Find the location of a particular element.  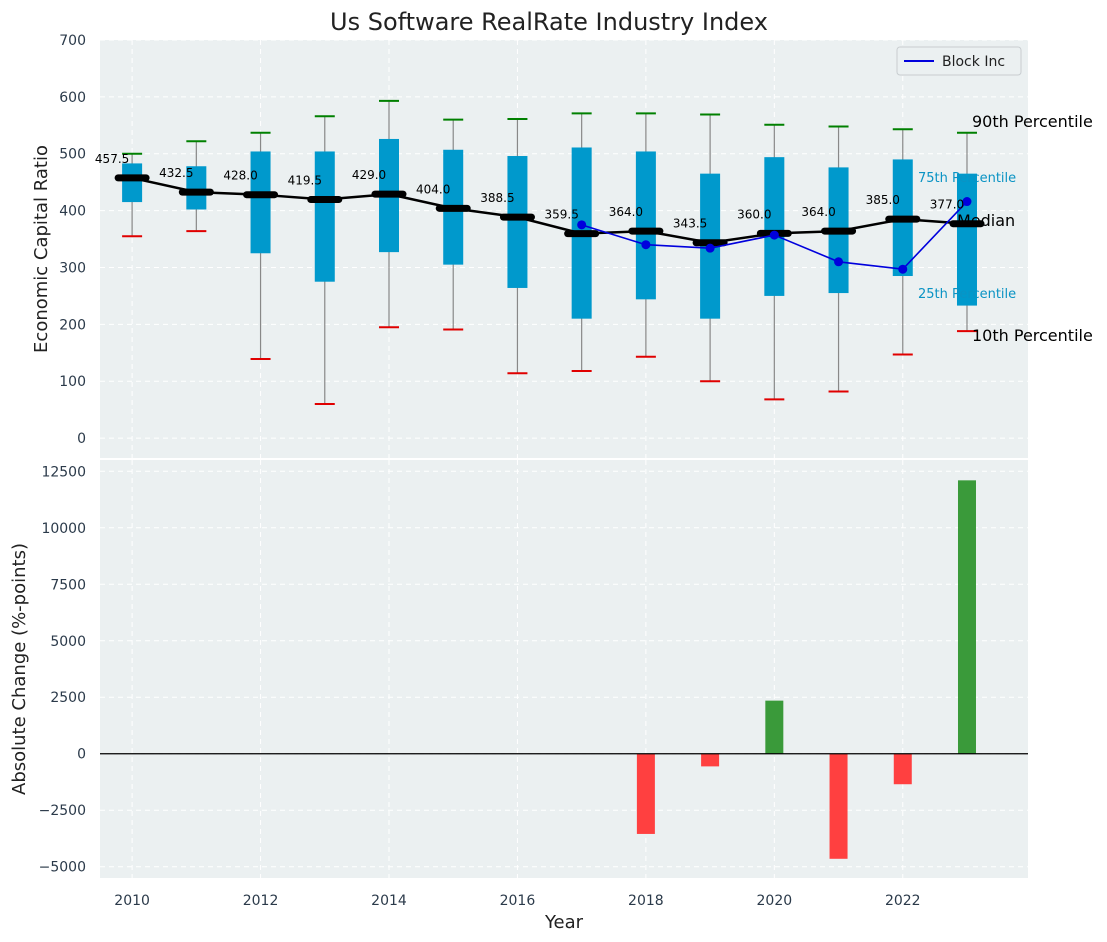

median-label-2013: 419.5 is located at coordinates (305, 181).